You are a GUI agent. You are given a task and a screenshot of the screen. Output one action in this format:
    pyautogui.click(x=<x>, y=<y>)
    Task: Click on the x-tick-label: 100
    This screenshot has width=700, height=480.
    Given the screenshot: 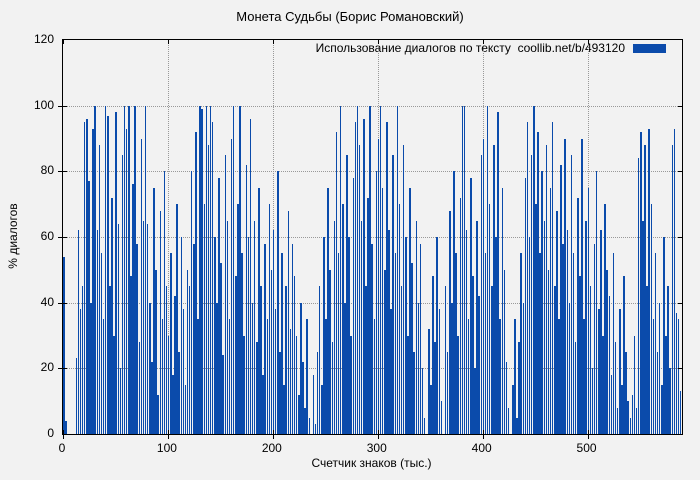 What is the action you would take?
    pyautogui.click(x=166, y=448)
    